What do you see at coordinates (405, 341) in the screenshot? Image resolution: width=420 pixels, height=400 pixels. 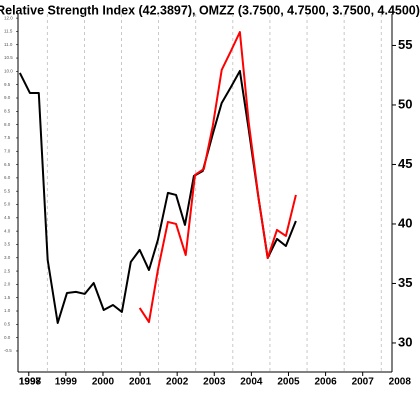 I see `y-tick-label: 30` at bounding box center [405, 341].